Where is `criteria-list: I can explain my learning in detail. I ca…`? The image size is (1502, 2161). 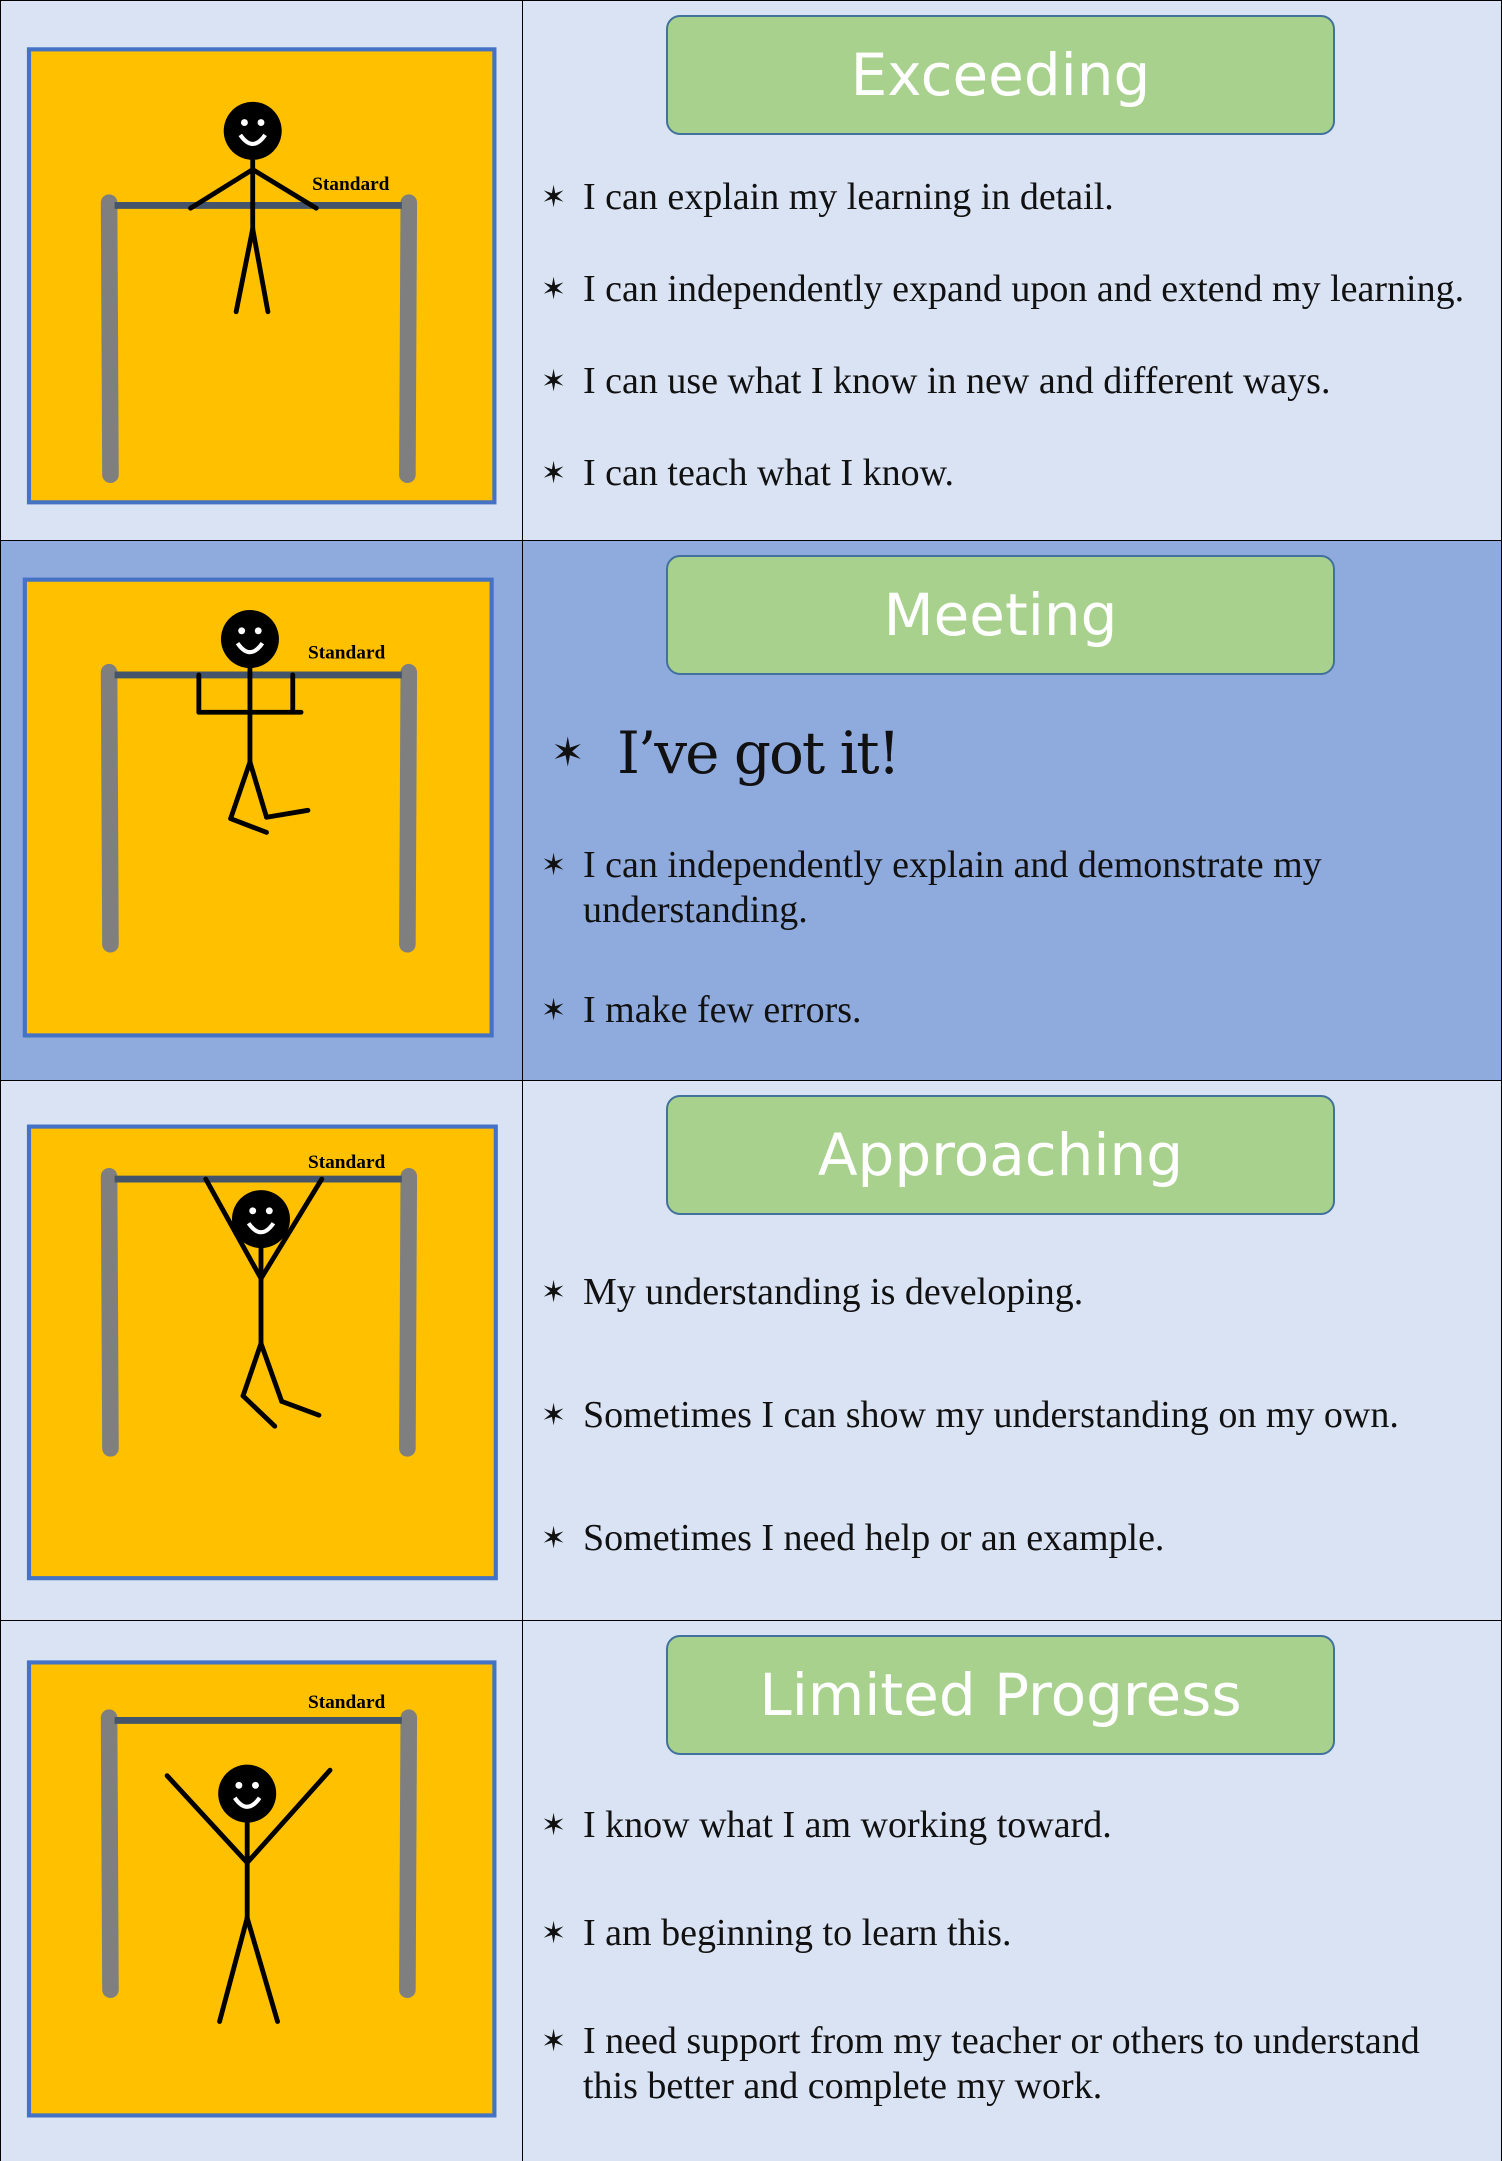 criteria-list: I can explain my learning in detail. I ca… is located at coordinates (1004, 335).